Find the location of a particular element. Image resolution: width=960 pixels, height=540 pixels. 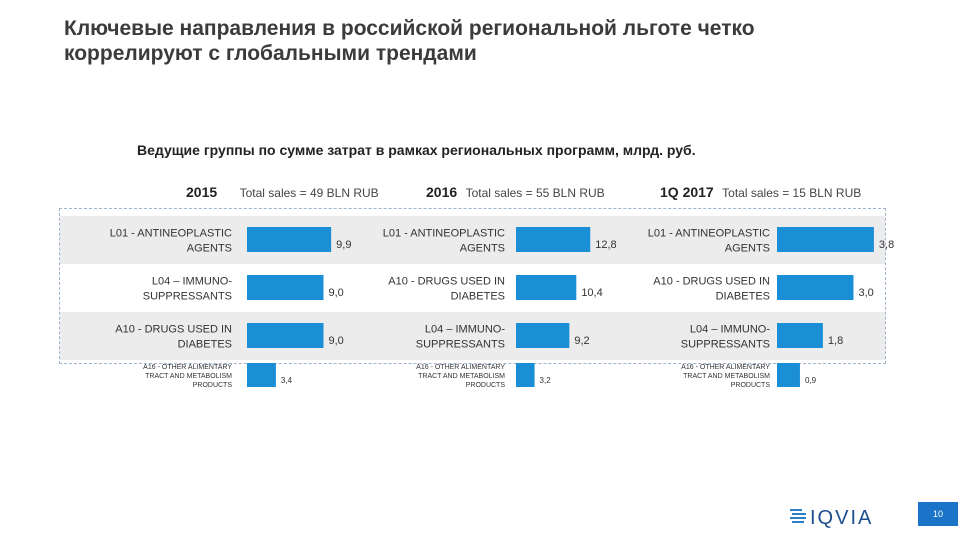

iqvia-logo: IQVIA is located at coordinates (831, 518).